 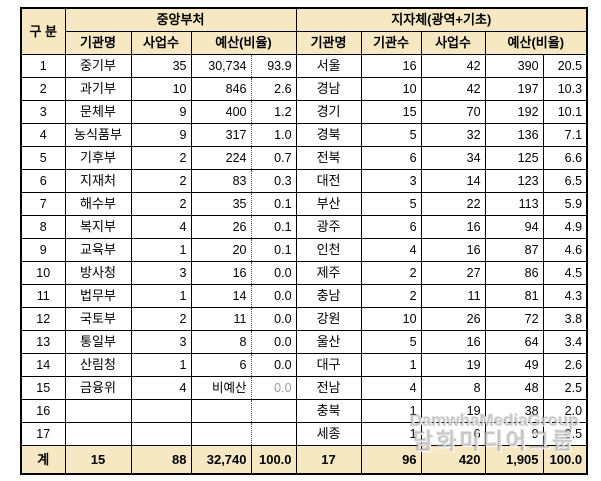 What do you see at coordinates (304, 112) in the screenshot?
I see `table-row: 3 문체부 9 400 1.2 경기 15 70 192 10.1` at bounding box center [304, 112].